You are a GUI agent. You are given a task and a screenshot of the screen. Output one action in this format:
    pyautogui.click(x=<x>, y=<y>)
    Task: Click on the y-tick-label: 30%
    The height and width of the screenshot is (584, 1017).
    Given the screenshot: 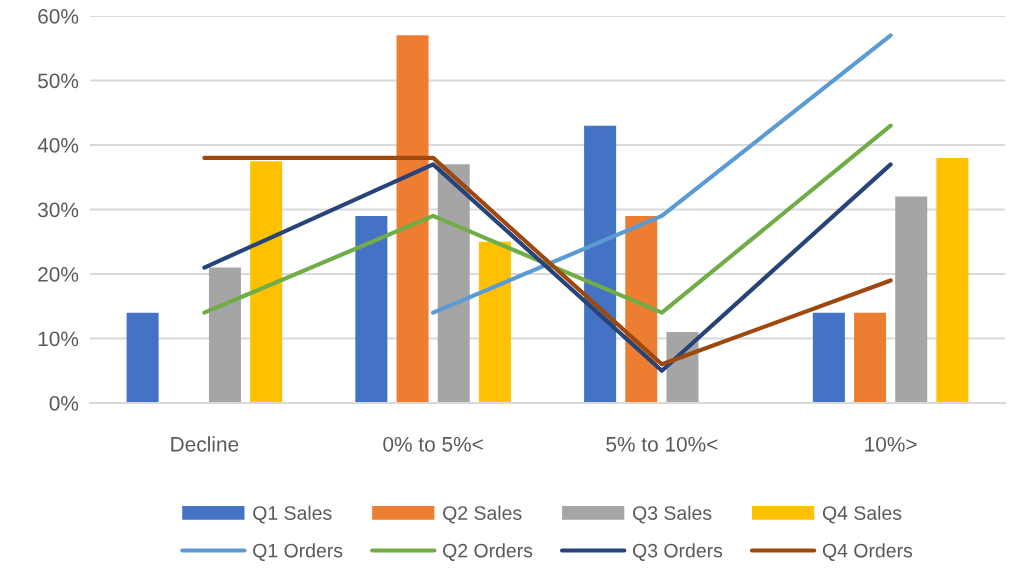 What is the action you would take?
    pyautogui.click(x=58, y=210)
    